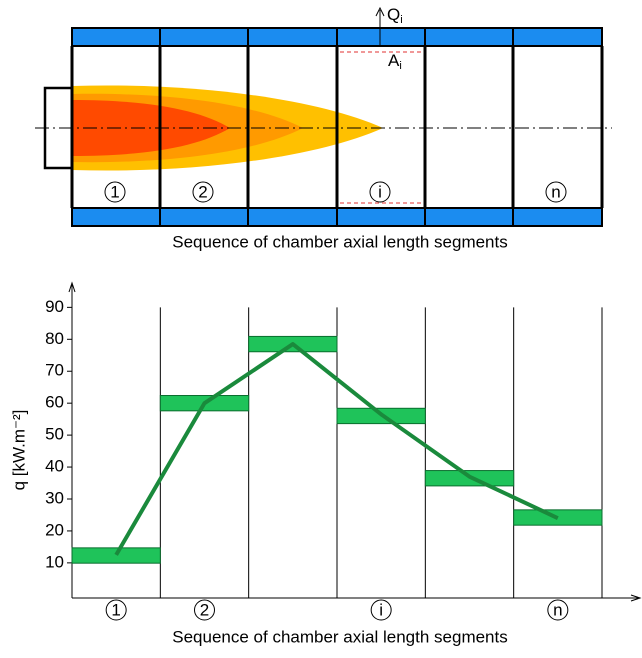  Describe the element at coordinates (54, 466) in the screenshot. I see `y-tick-label: 40` at that location.